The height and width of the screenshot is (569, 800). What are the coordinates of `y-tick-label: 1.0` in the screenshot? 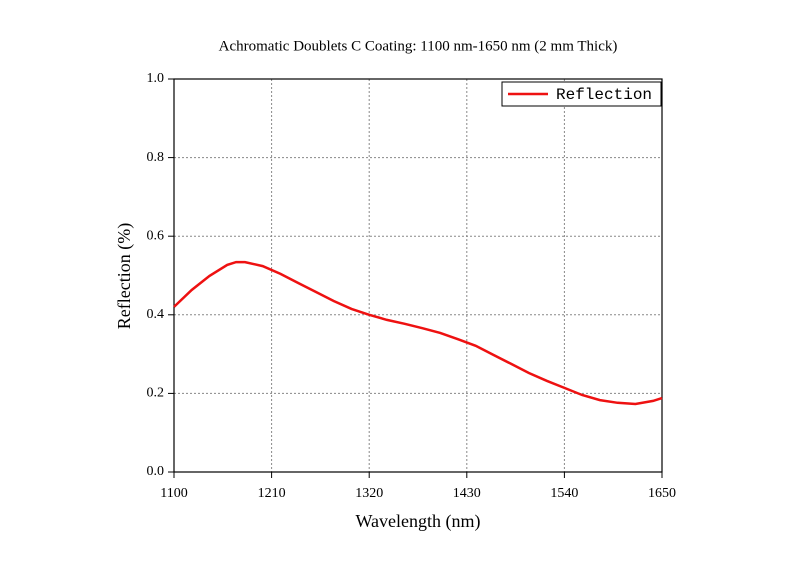 It's located at (156, 78).